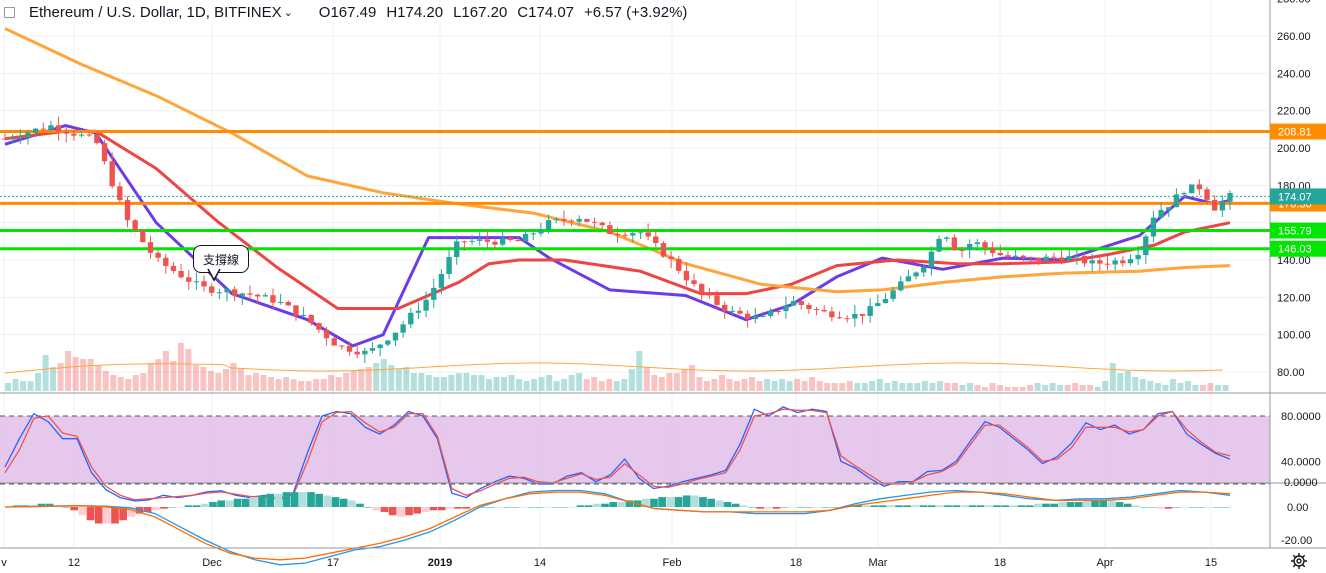 The image size is (1326, 573). What do you see at coordinates (540, 563) in the screenshot?
I see `time-tick-label: 14` at bounding box center [540, 563].